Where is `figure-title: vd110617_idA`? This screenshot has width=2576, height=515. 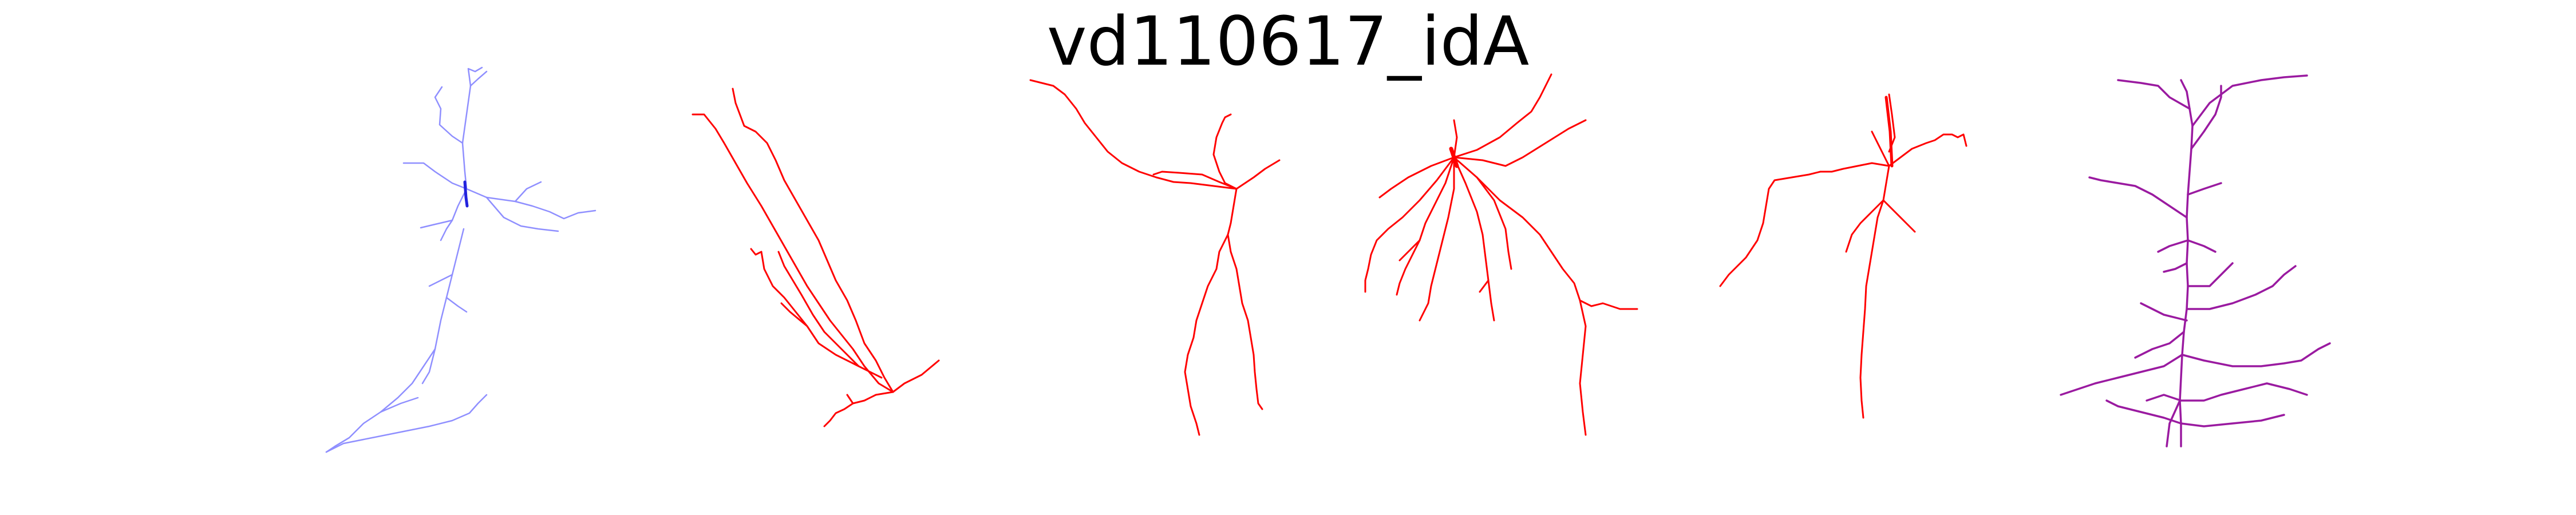 figure-title: vd110617_idA is located at coordinates (1288, 41).